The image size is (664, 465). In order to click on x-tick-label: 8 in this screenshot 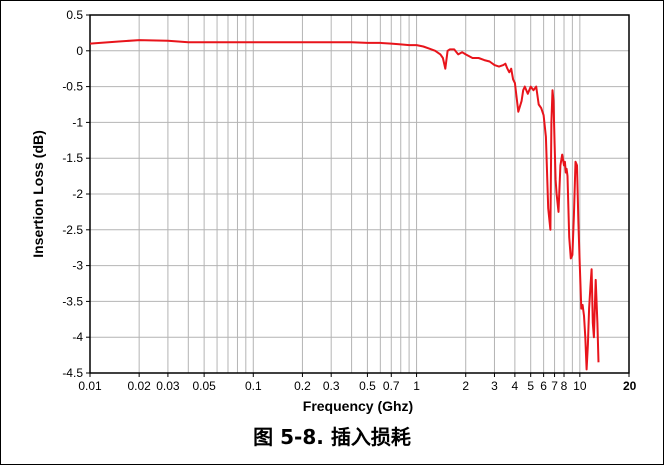, I will do `click(564, 386)`.